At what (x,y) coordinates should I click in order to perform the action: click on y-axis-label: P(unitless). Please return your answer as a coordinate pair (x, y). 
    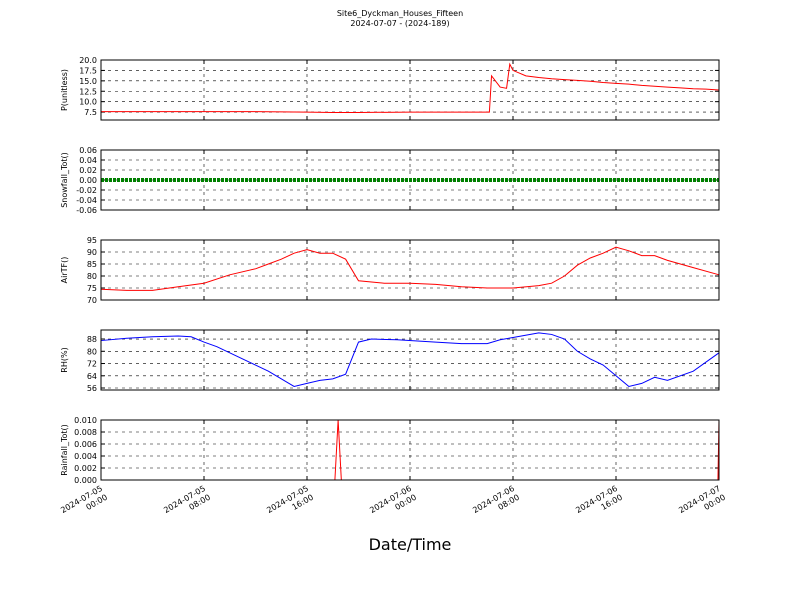
    Looking at the image, I should click on (64, 90).